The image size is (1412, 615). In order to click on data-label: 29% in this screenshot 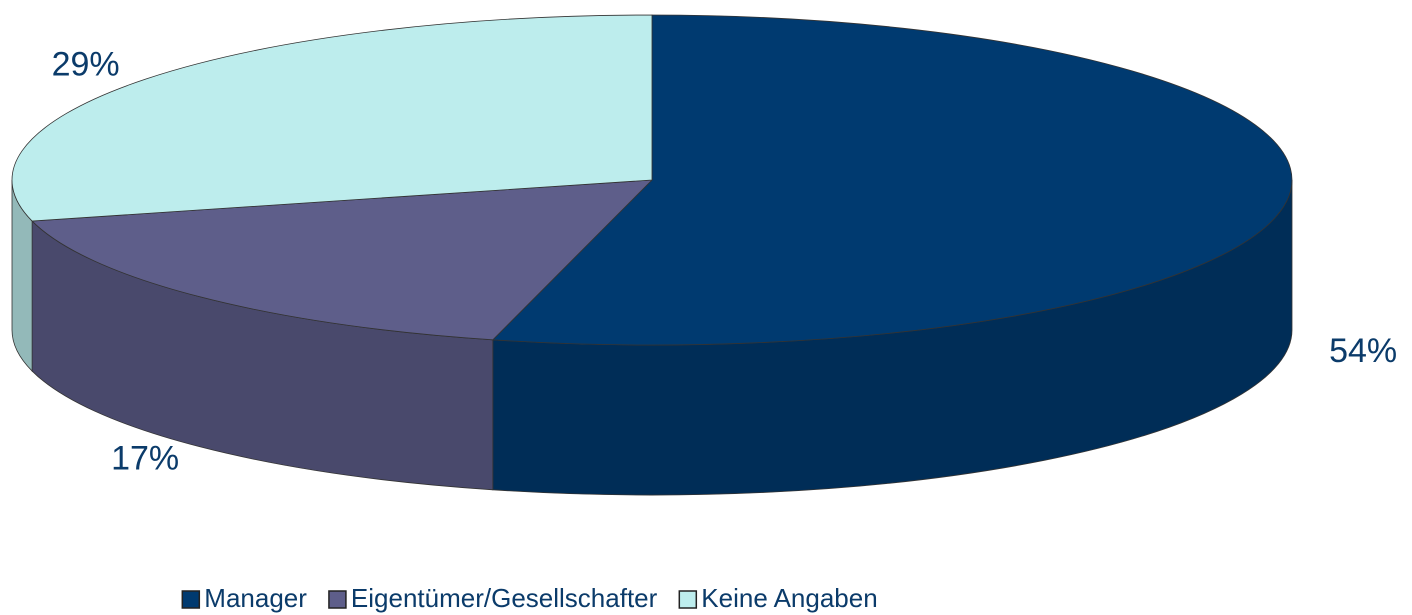, I will do `click(86, 65)`.